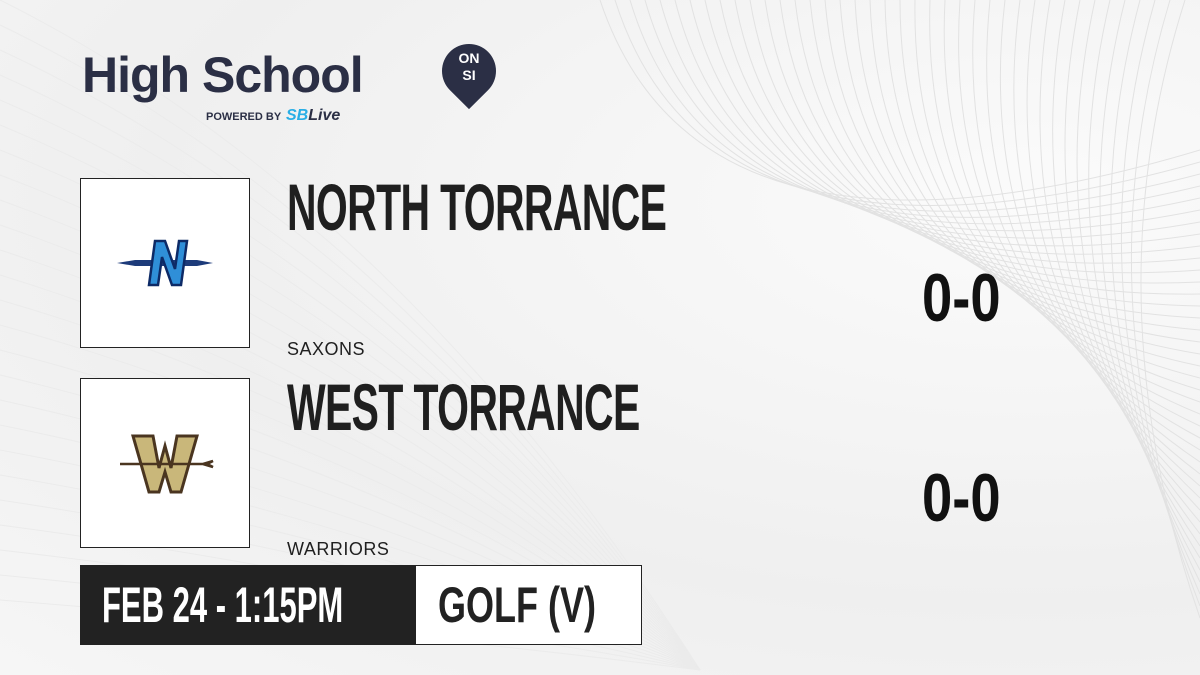 The width and height of the screenshot is (1200, 675). Describe the element at coordinates (338, 549) in the screenshot. I see `team-mascot: WARRIORS` at that location.